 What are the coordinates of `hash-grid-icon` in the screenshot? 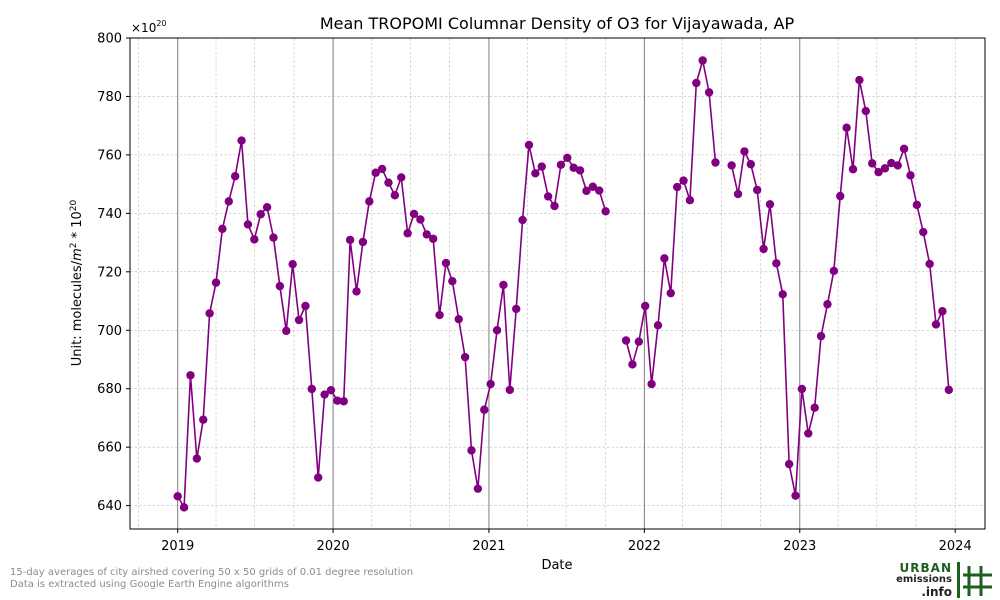 It's located at (974, 580).